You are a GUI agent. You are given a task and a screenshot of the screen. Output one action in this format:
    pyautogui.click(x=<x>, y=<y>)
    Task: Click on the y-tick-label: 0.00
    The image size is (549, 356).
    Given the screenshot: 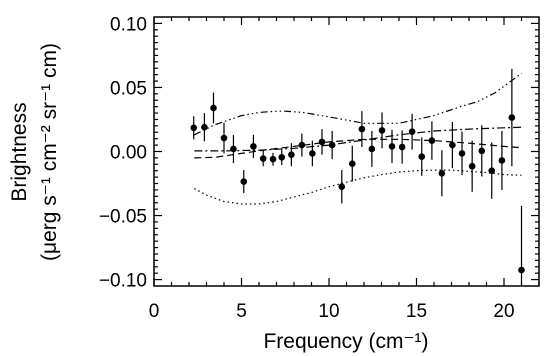 What is the action you would take?
    pyautogui.click(x=128, y=153)
    